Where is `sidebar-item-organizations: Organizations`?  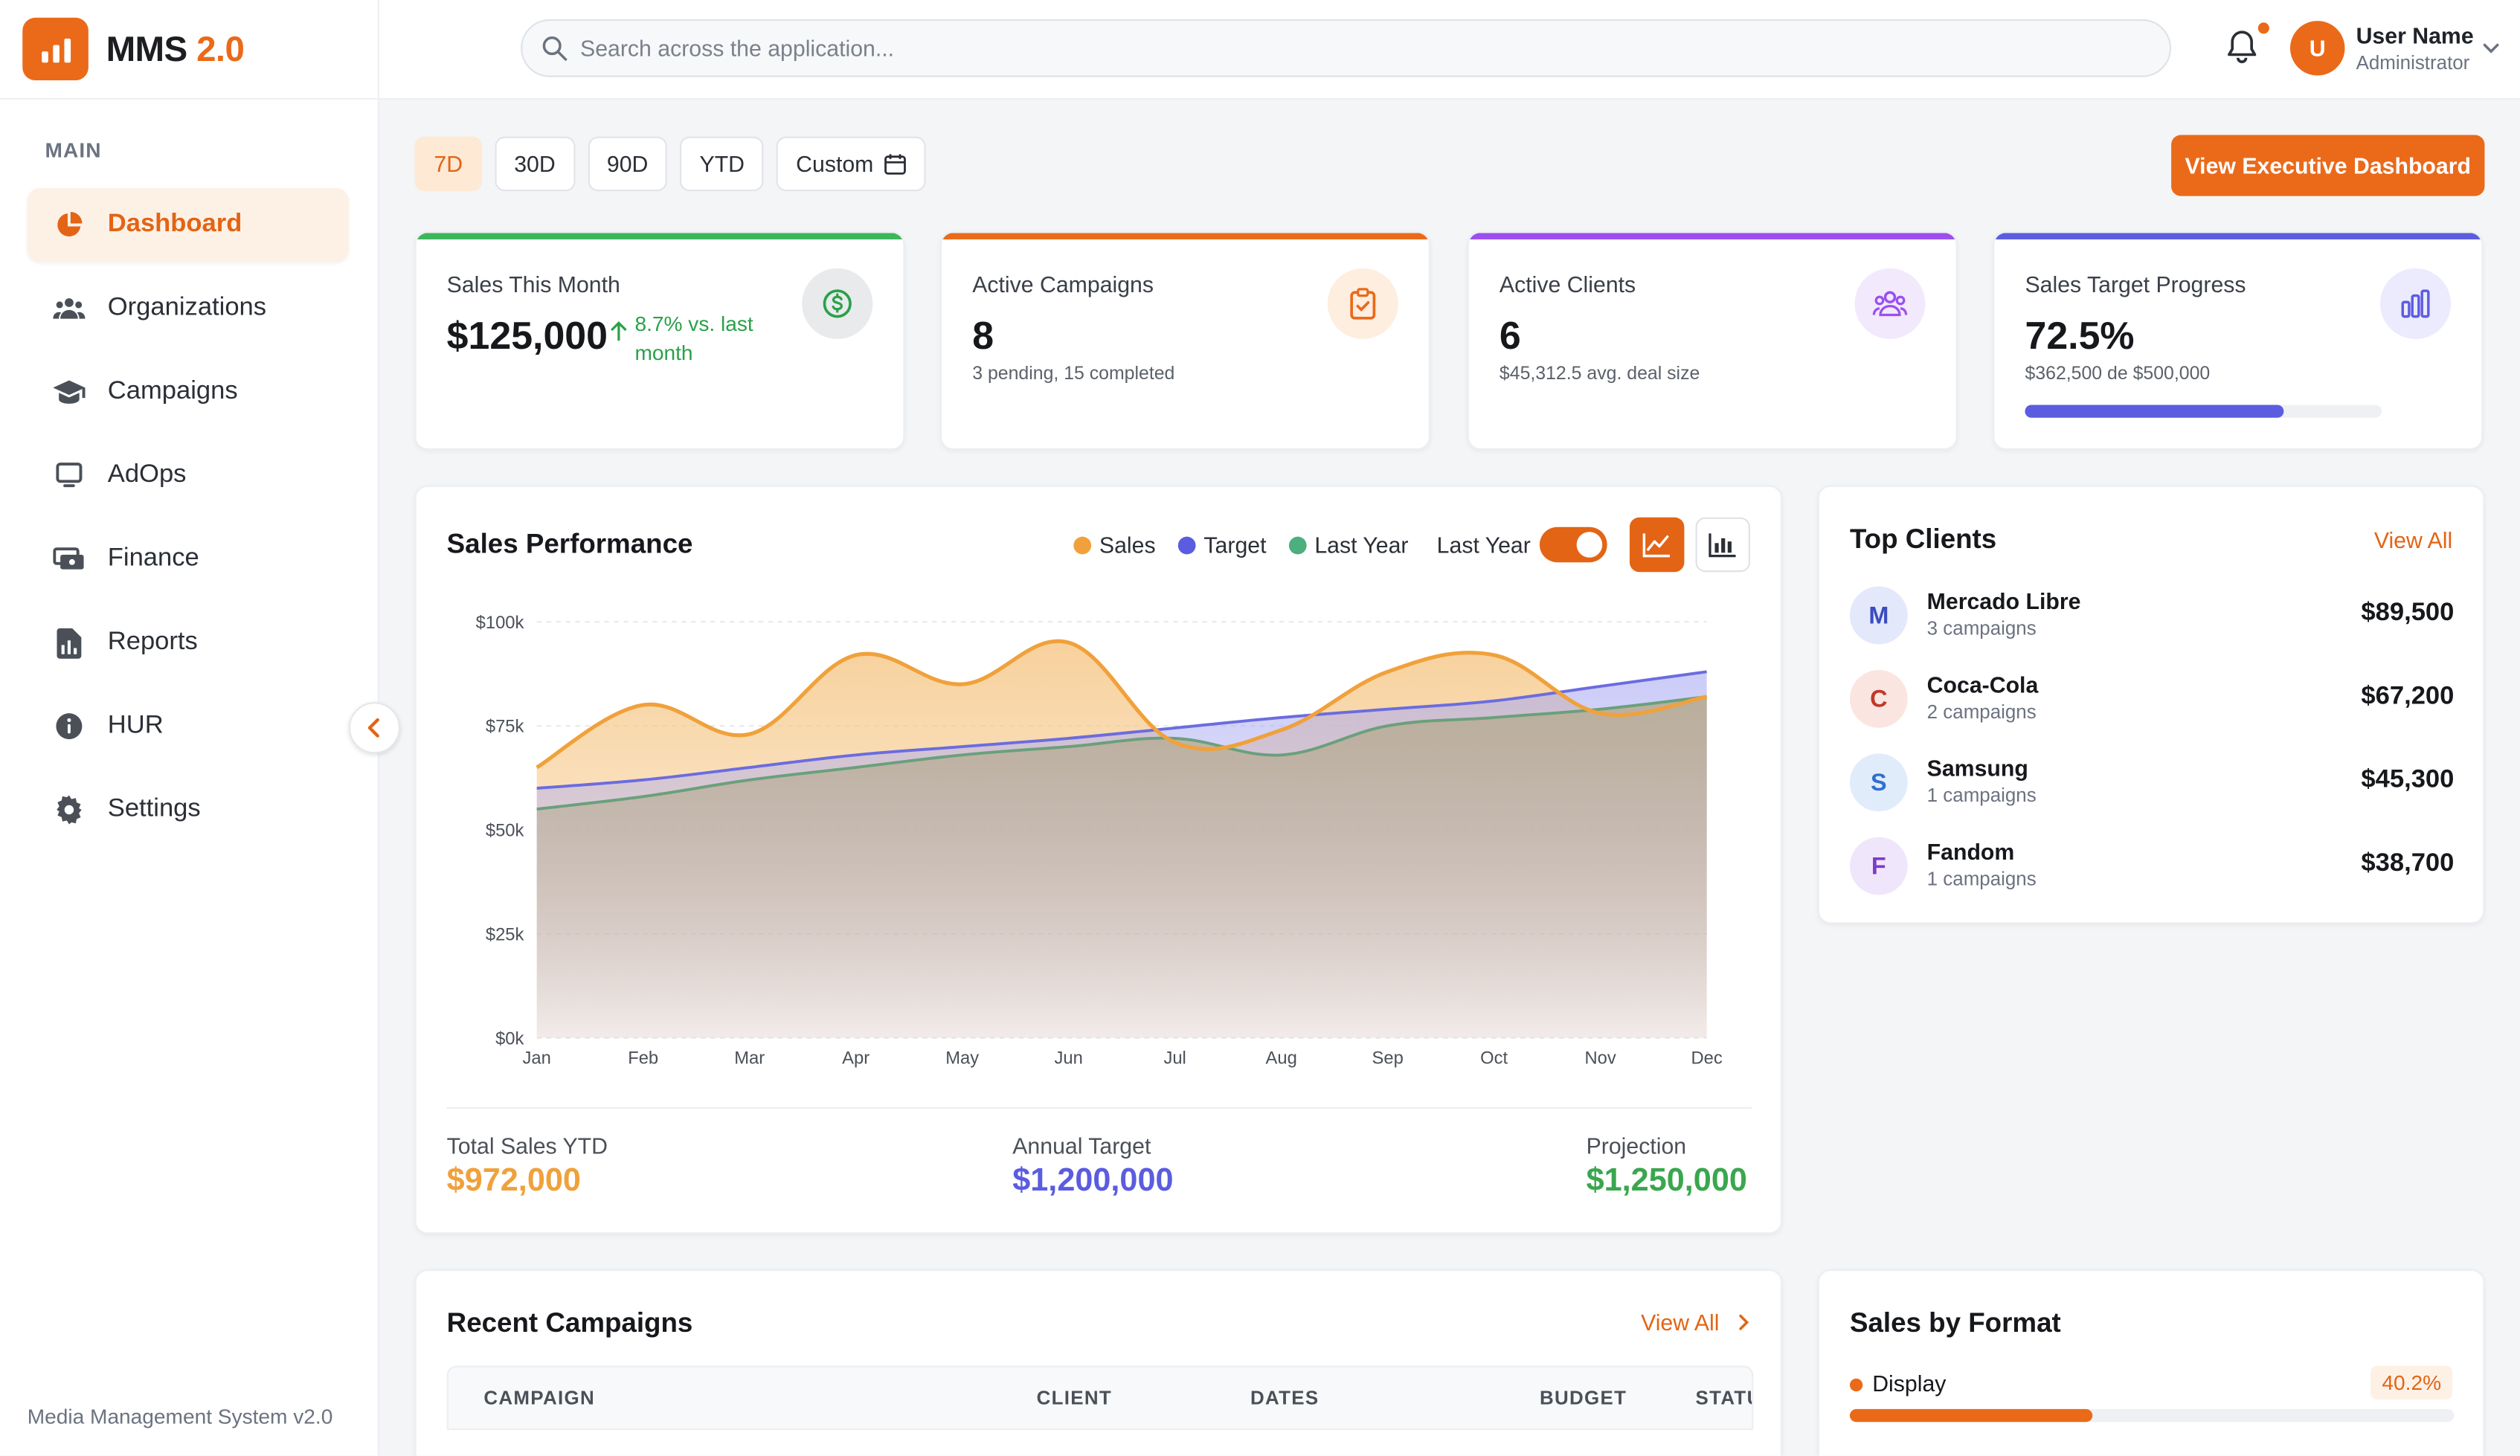 sidebar-item-organizations: Organizations is located at coordinates (188, 308).